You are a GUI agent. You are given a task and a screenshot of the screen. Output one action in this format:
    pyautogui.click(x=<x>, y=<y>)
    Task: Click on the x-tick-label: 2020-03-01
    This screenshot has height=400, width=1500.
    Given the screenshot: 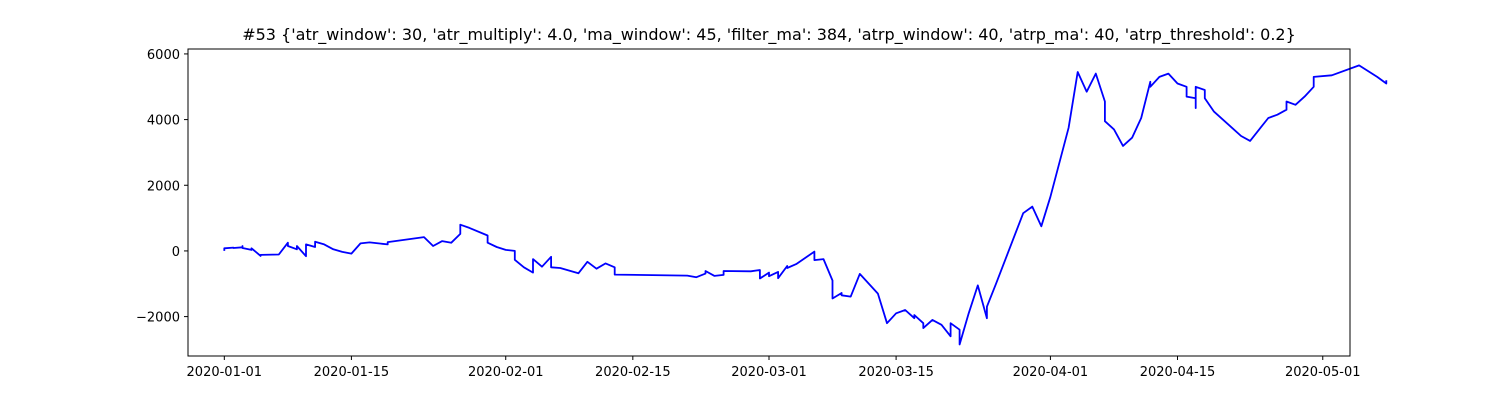 What is the action you would take?
    pyautogui.click(x=769, y=372)
    